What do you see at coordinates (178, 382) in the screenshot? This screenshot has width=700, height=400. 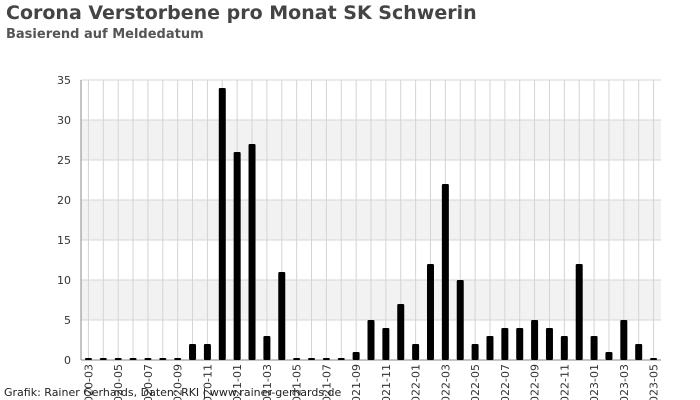 I see `x-tick-label: 2020-09` at bounding box center [178, 382].